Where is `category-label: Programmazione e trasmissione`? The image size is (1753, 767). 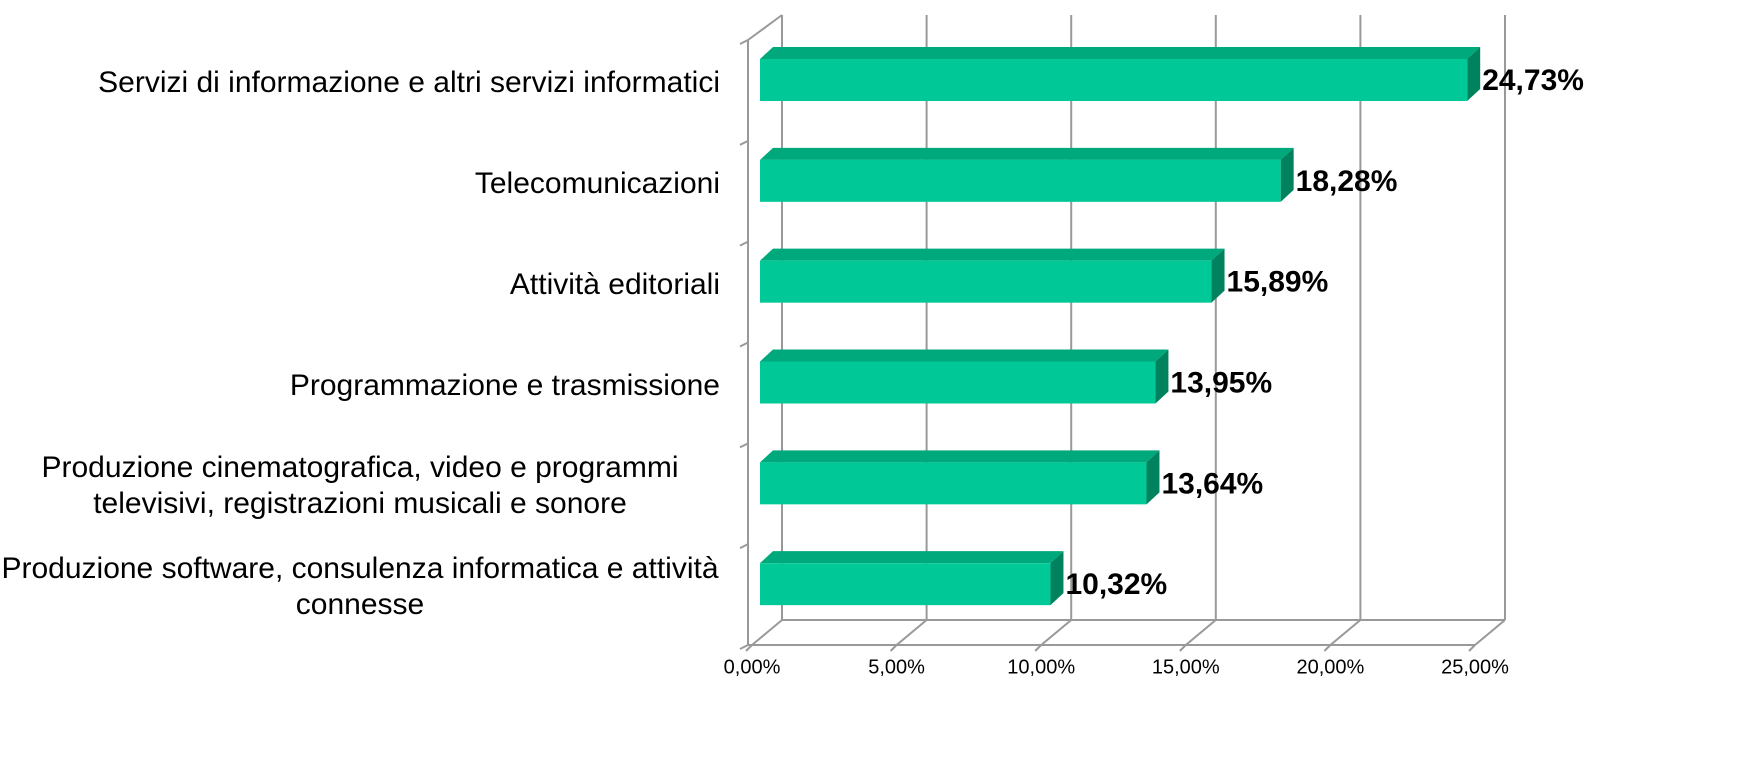
category-label: Programmazione e trasmissione is located at coordinates (504, 385).